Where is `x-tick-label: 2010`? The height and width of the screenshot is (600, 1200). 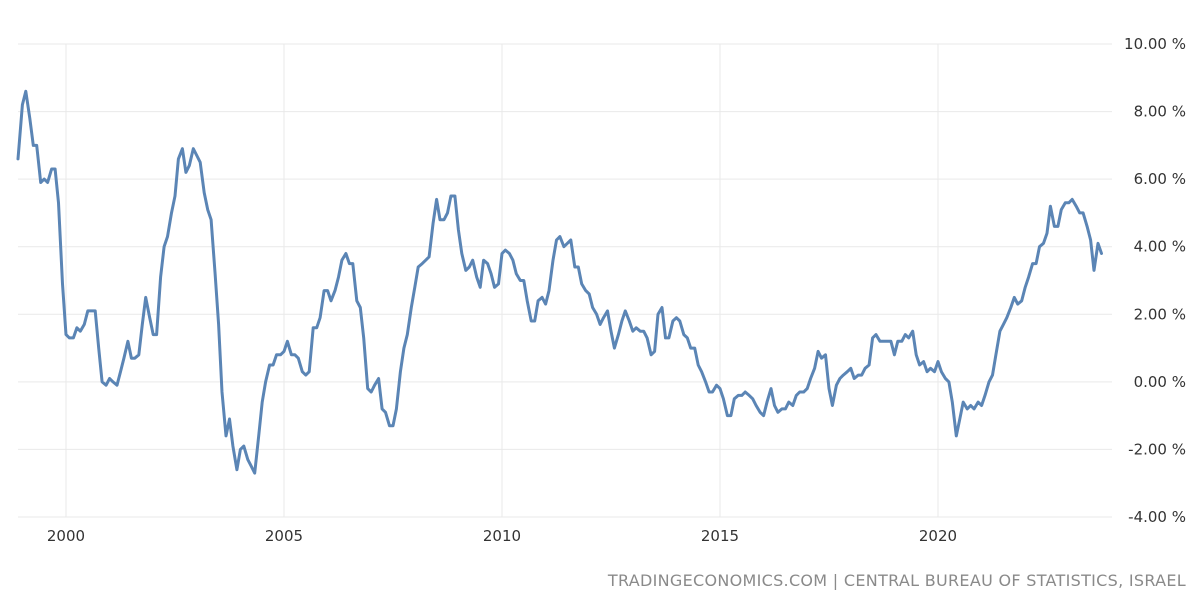 x-tick-label: 2010 is located at coordinates (502, 536).